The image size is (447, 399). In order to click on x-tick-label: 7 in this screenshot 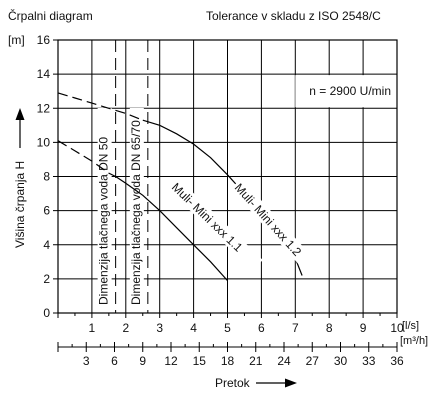, I will do `click(295, 328)`.